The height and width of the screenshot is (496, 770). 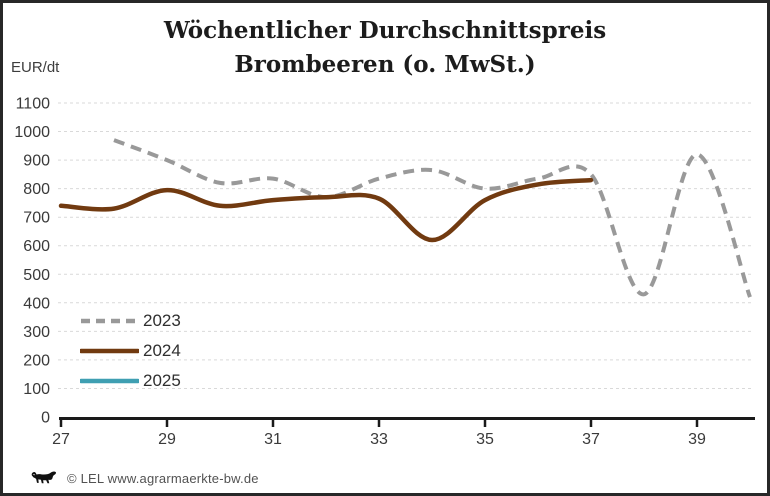 I want to click on legend-item-2024: 2024, so click(x=130, y=351).